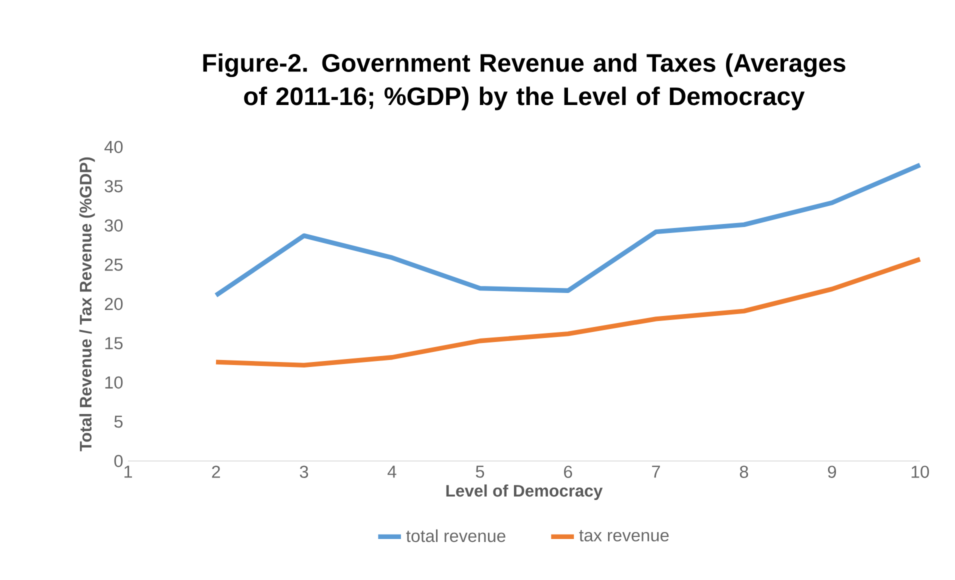  What do you see at coordinates (114, 343) in the screenshot?
I see `y-tick-label: 15` at bounding box center [114, 343].